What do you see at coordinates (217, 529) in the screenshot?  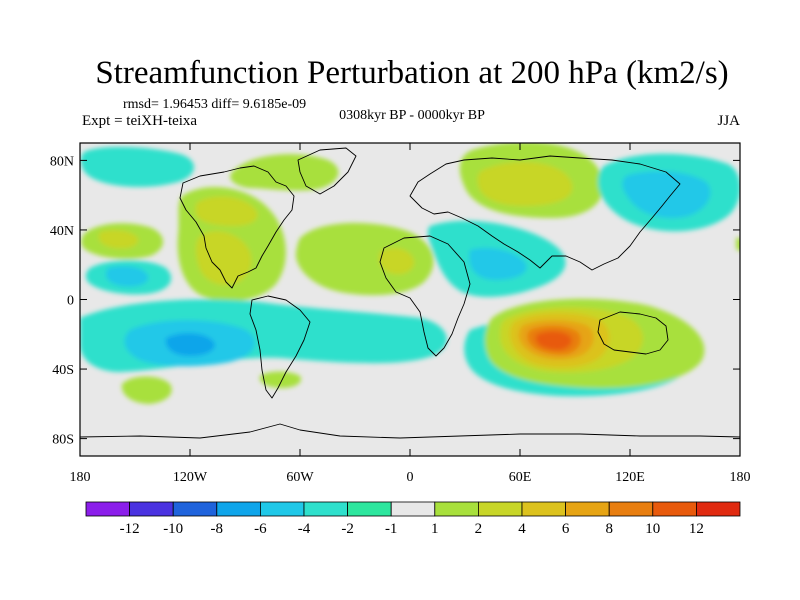 I see `colorbar-label: -8` at bounding box center [217, 529].